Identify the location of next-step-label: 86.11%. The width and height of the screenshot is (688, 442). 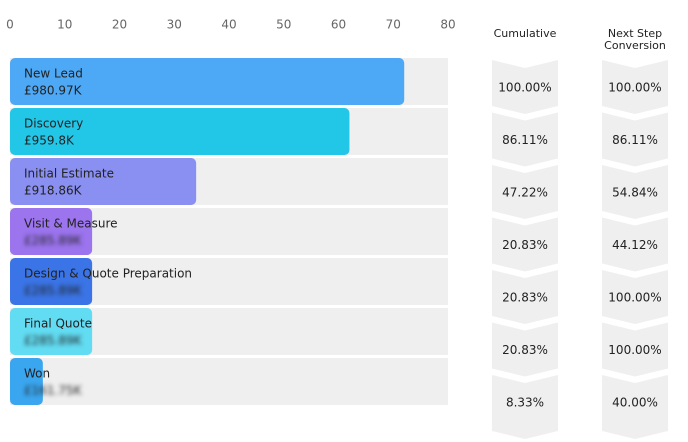
(635, 140).